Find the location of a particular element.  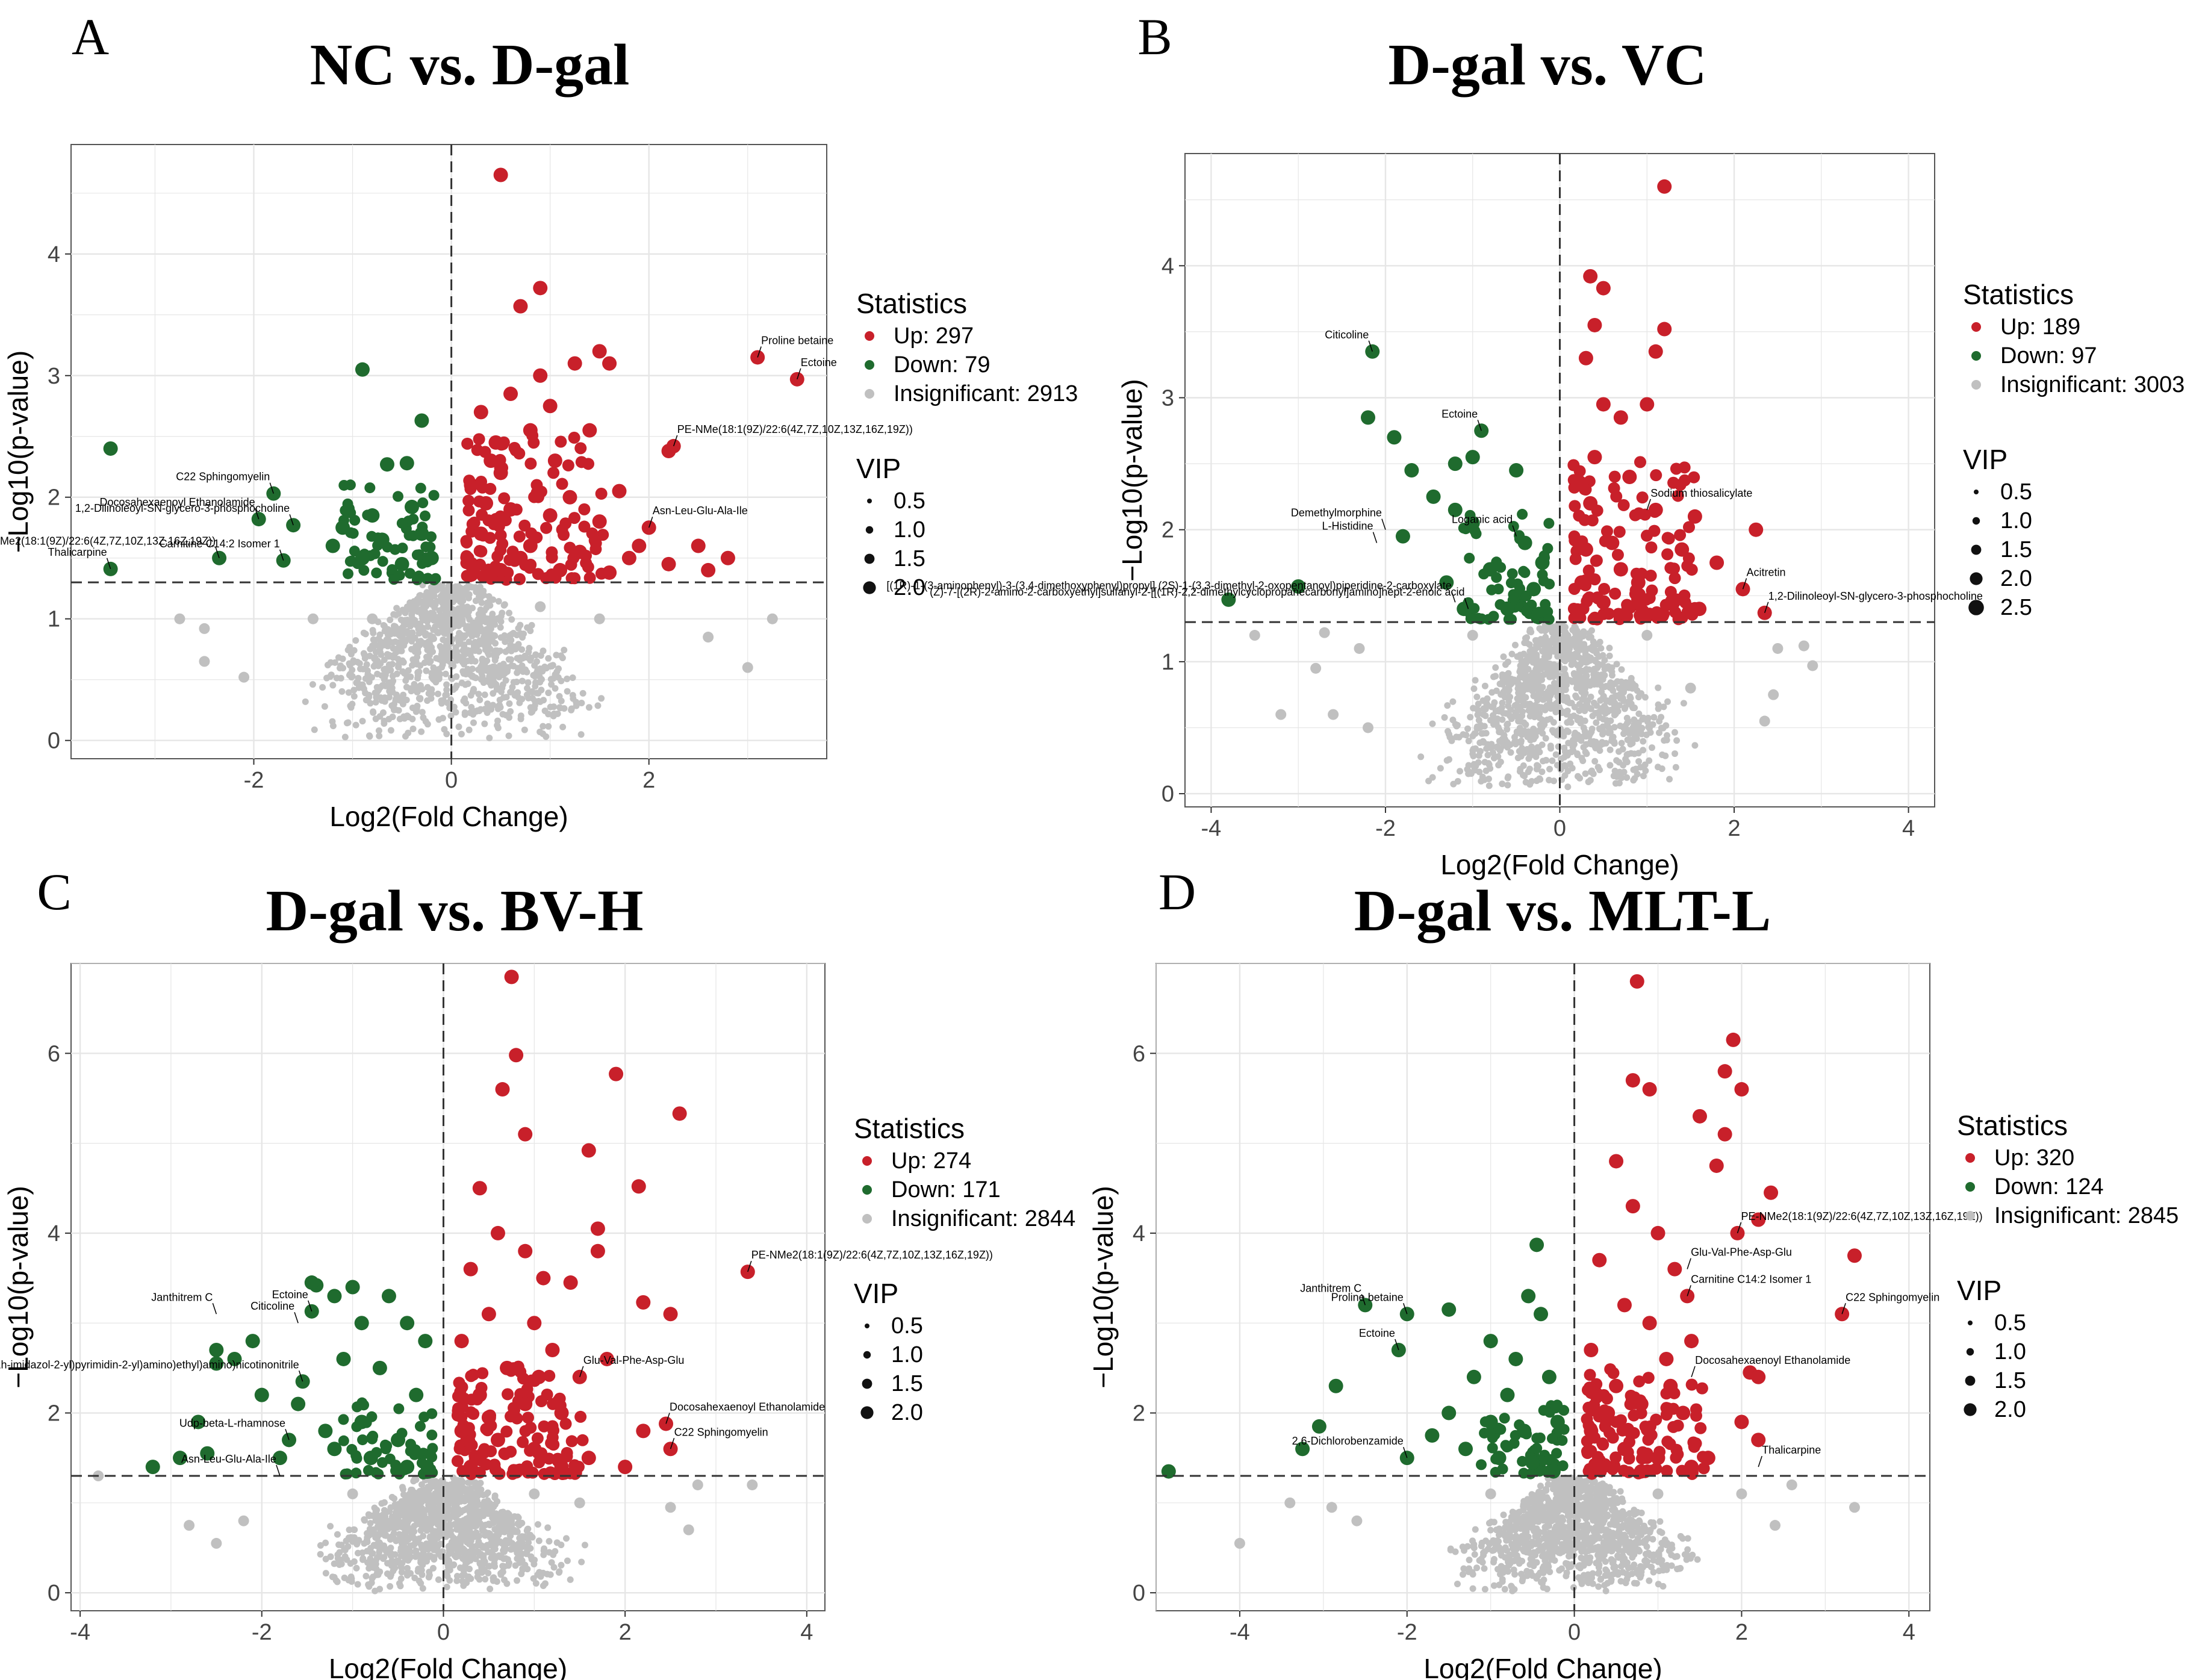

legend-marker-insig is located at coordinates (869, 394).